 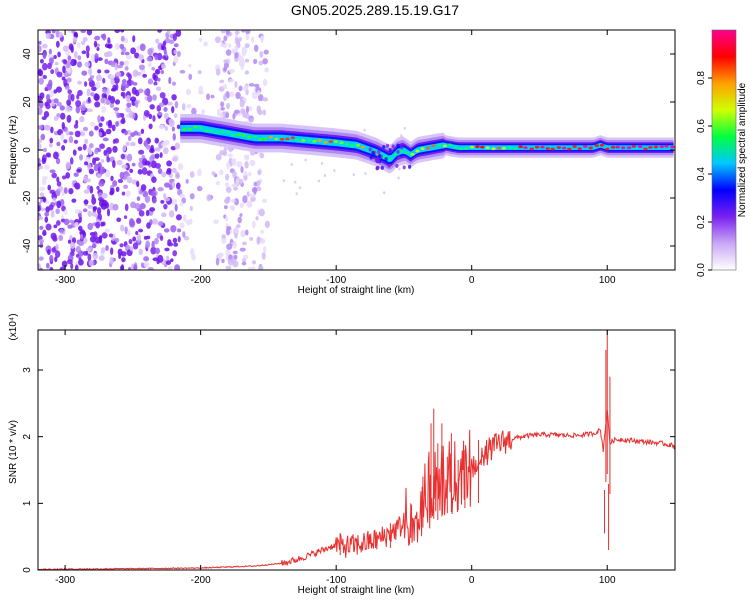 What do you see at coordinates (13, 452) in the screenshot?
I see `snr-y-label: SNR (10 * v/v)` at bounding box center [13, 452].